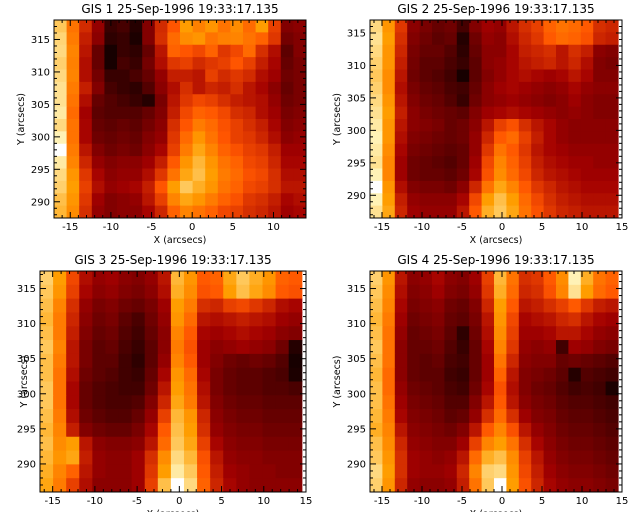  Describe the element at coordinates (337, 382) in the screenshot. I see `y-axis-label: Y (arcsecs)` at that location.